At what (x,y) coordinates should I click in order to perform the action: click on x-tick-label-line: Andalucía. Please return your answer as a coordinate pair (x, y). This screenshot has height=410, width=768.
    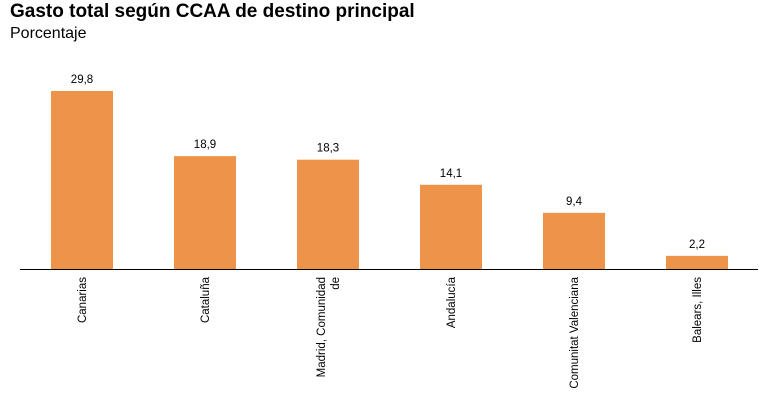
    Looking at the image, I should click on (452, 302).